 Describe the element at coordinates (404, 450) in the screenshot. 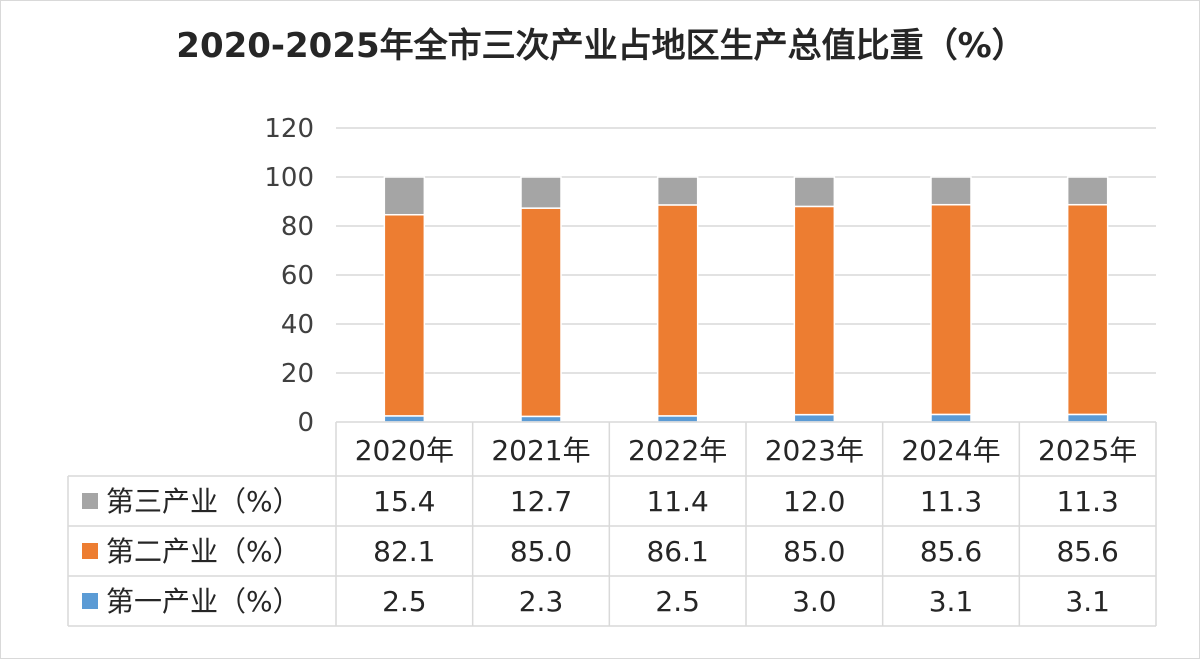

I see `x-category-label: 2020年` at that location.